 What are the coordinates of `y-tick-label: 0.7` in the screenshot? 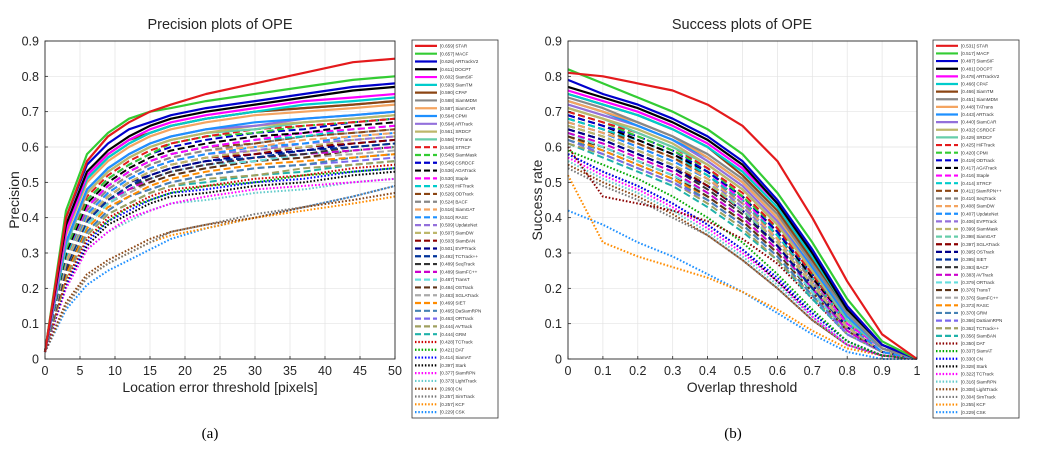 It's located at (553, 112).